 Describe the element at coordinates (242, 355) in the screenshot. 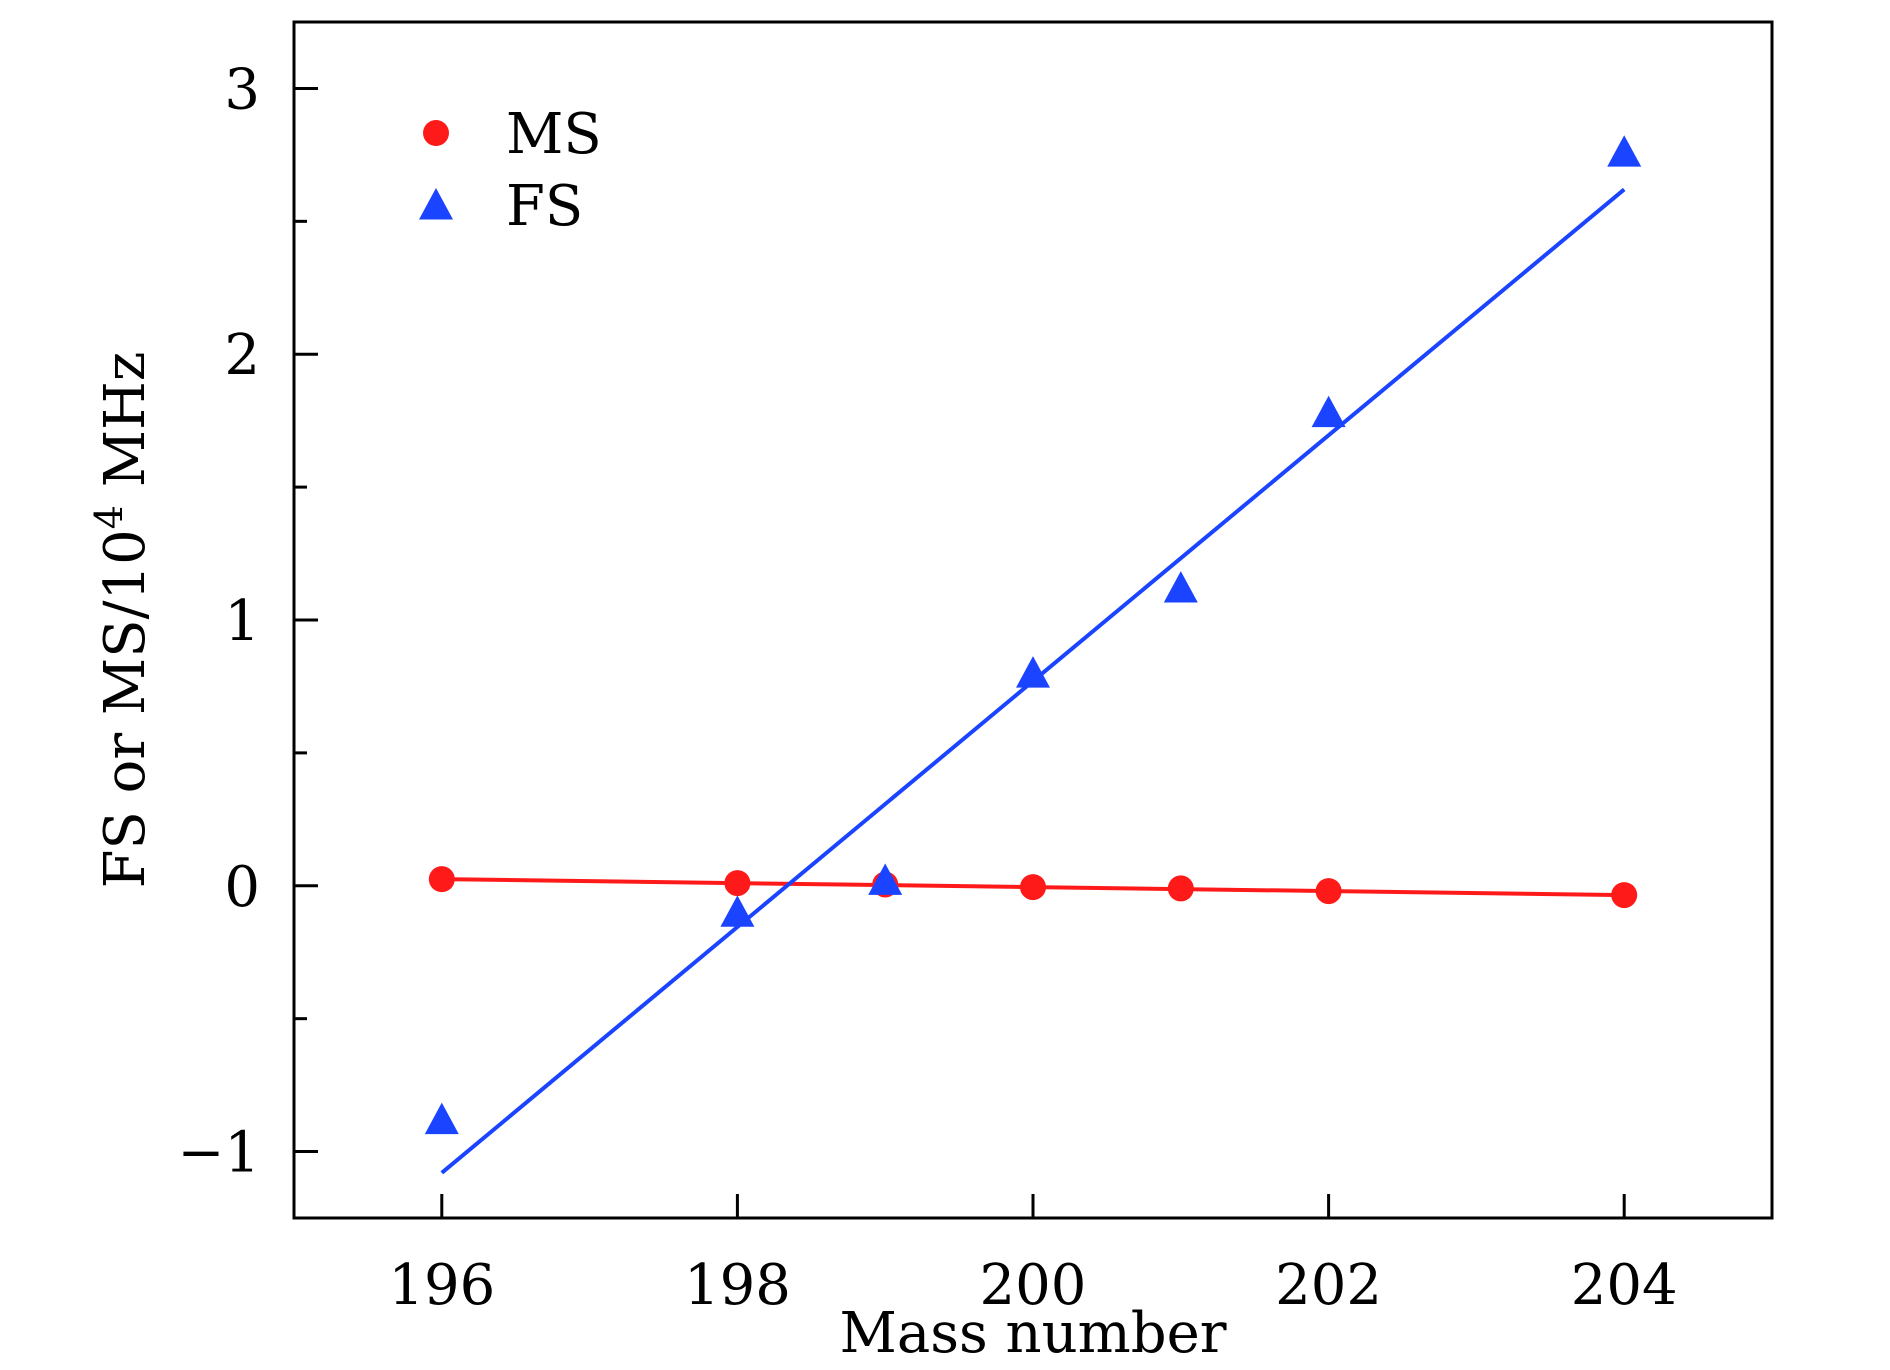

I see `y-tick-label: 2` at that location.